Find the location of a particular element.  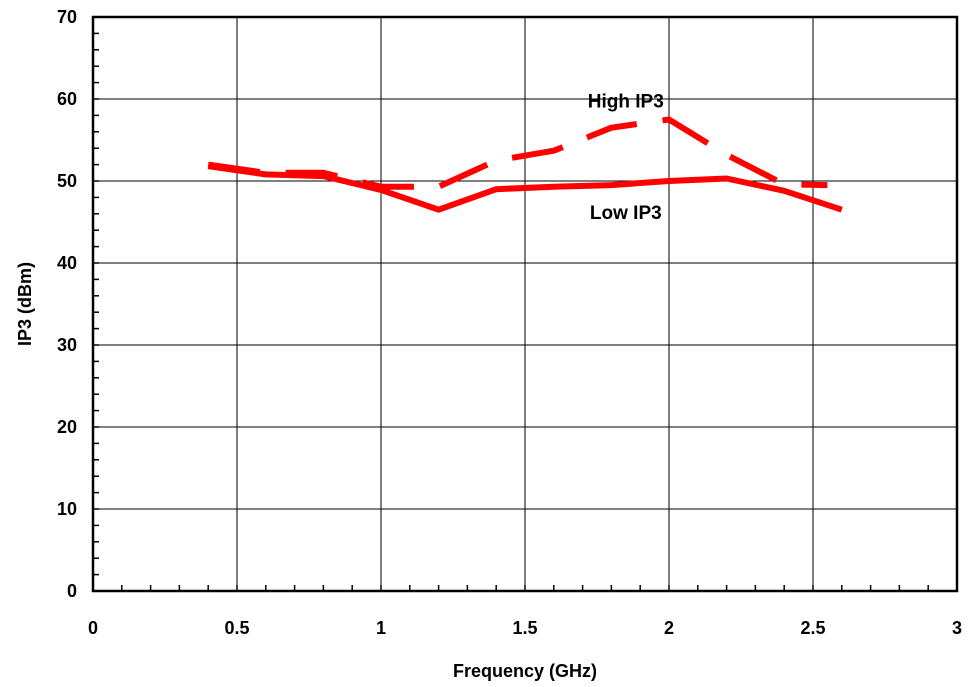

low-ip3-label: Low IP3 is located at coordinates (626, 213).